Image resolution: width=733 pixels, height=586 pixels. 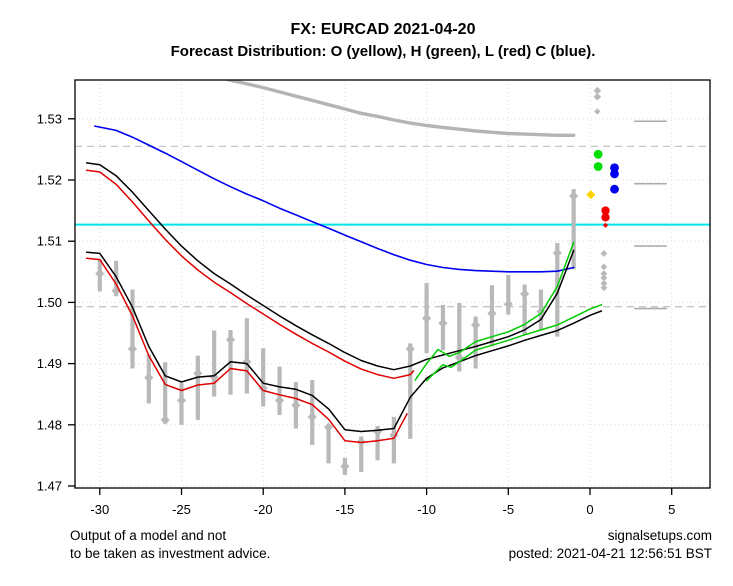 What do you see at coordinates (148, 535) in the screenshot?
I see `disclaimer-line1: Output of a model and not` at bounding box center [148, 535].